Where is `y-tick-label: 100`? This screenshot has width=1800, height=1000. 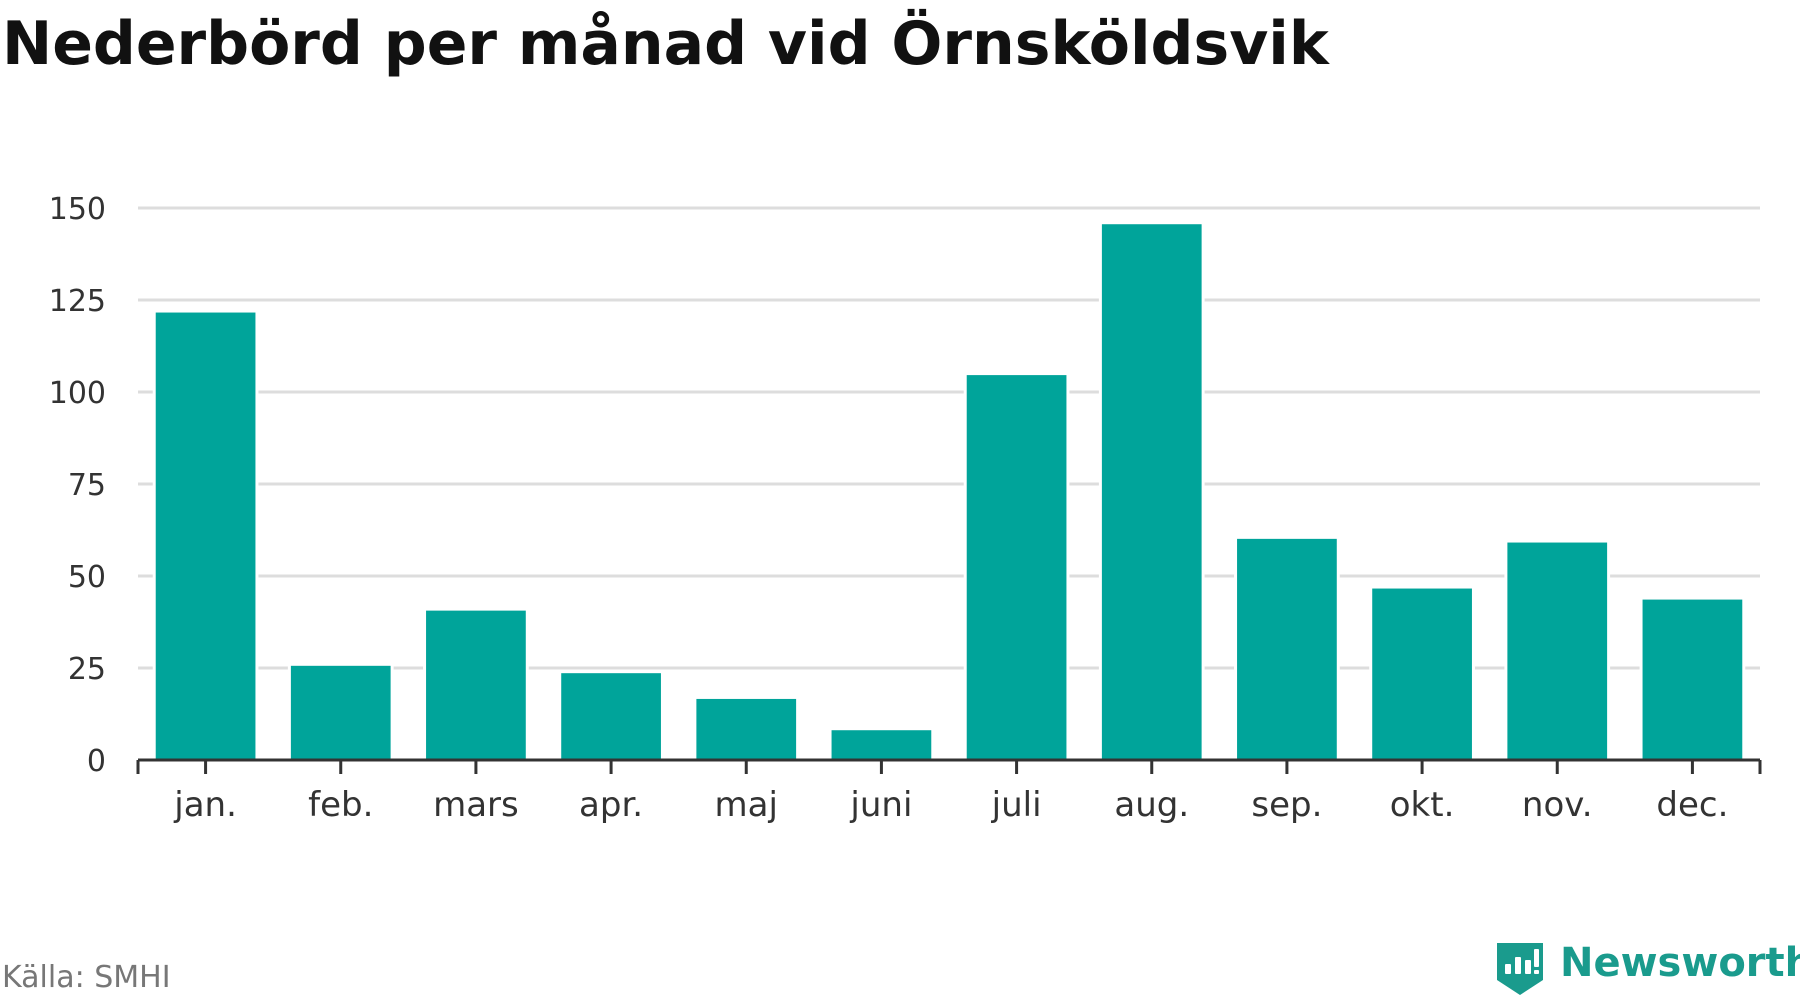 y-tick-label: 100 is located at coordinates (77, 393).